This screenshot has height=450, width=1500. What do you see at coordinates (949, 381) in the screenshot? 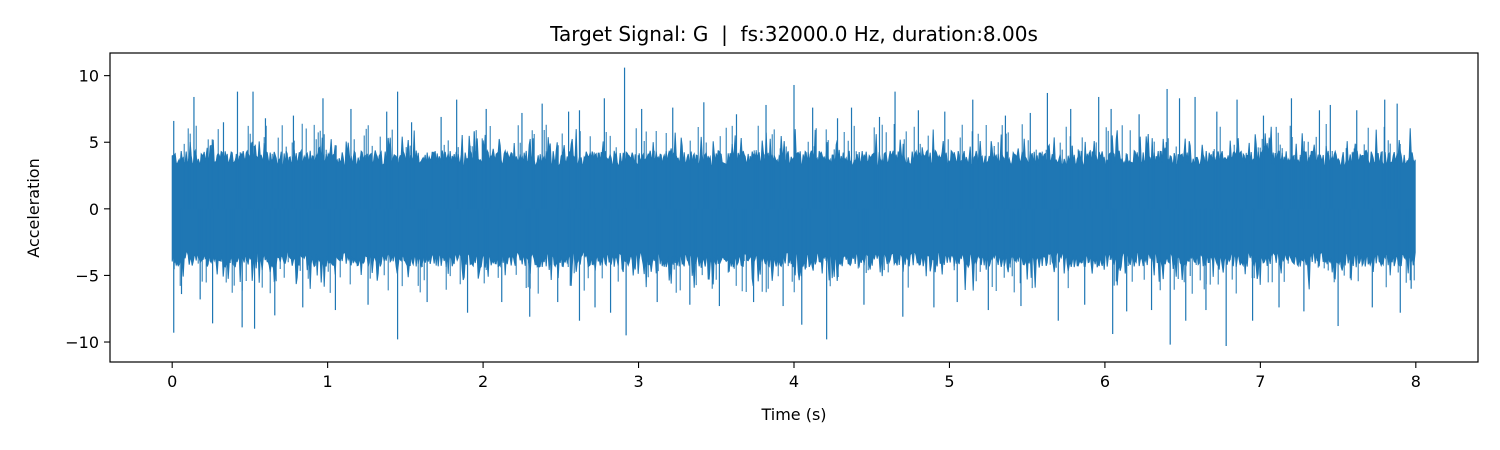
I see `x-tick-label: 5` at bounding box center [949, 381].